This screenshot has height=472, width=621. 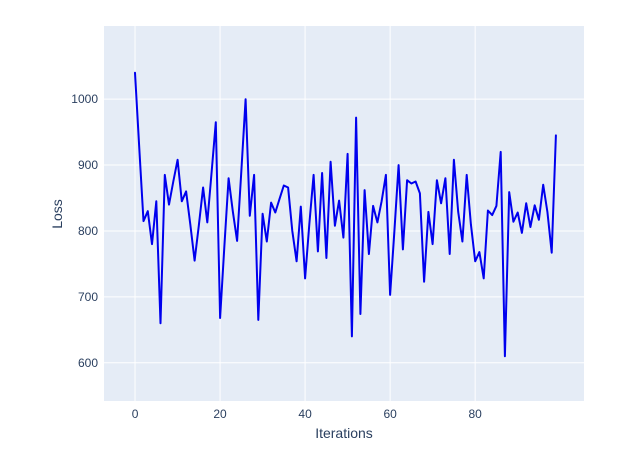 What do you see at coordinates (220, 414) in the screenshot?
I see `x-tick-label: 20` at bounding box center [220, 414].